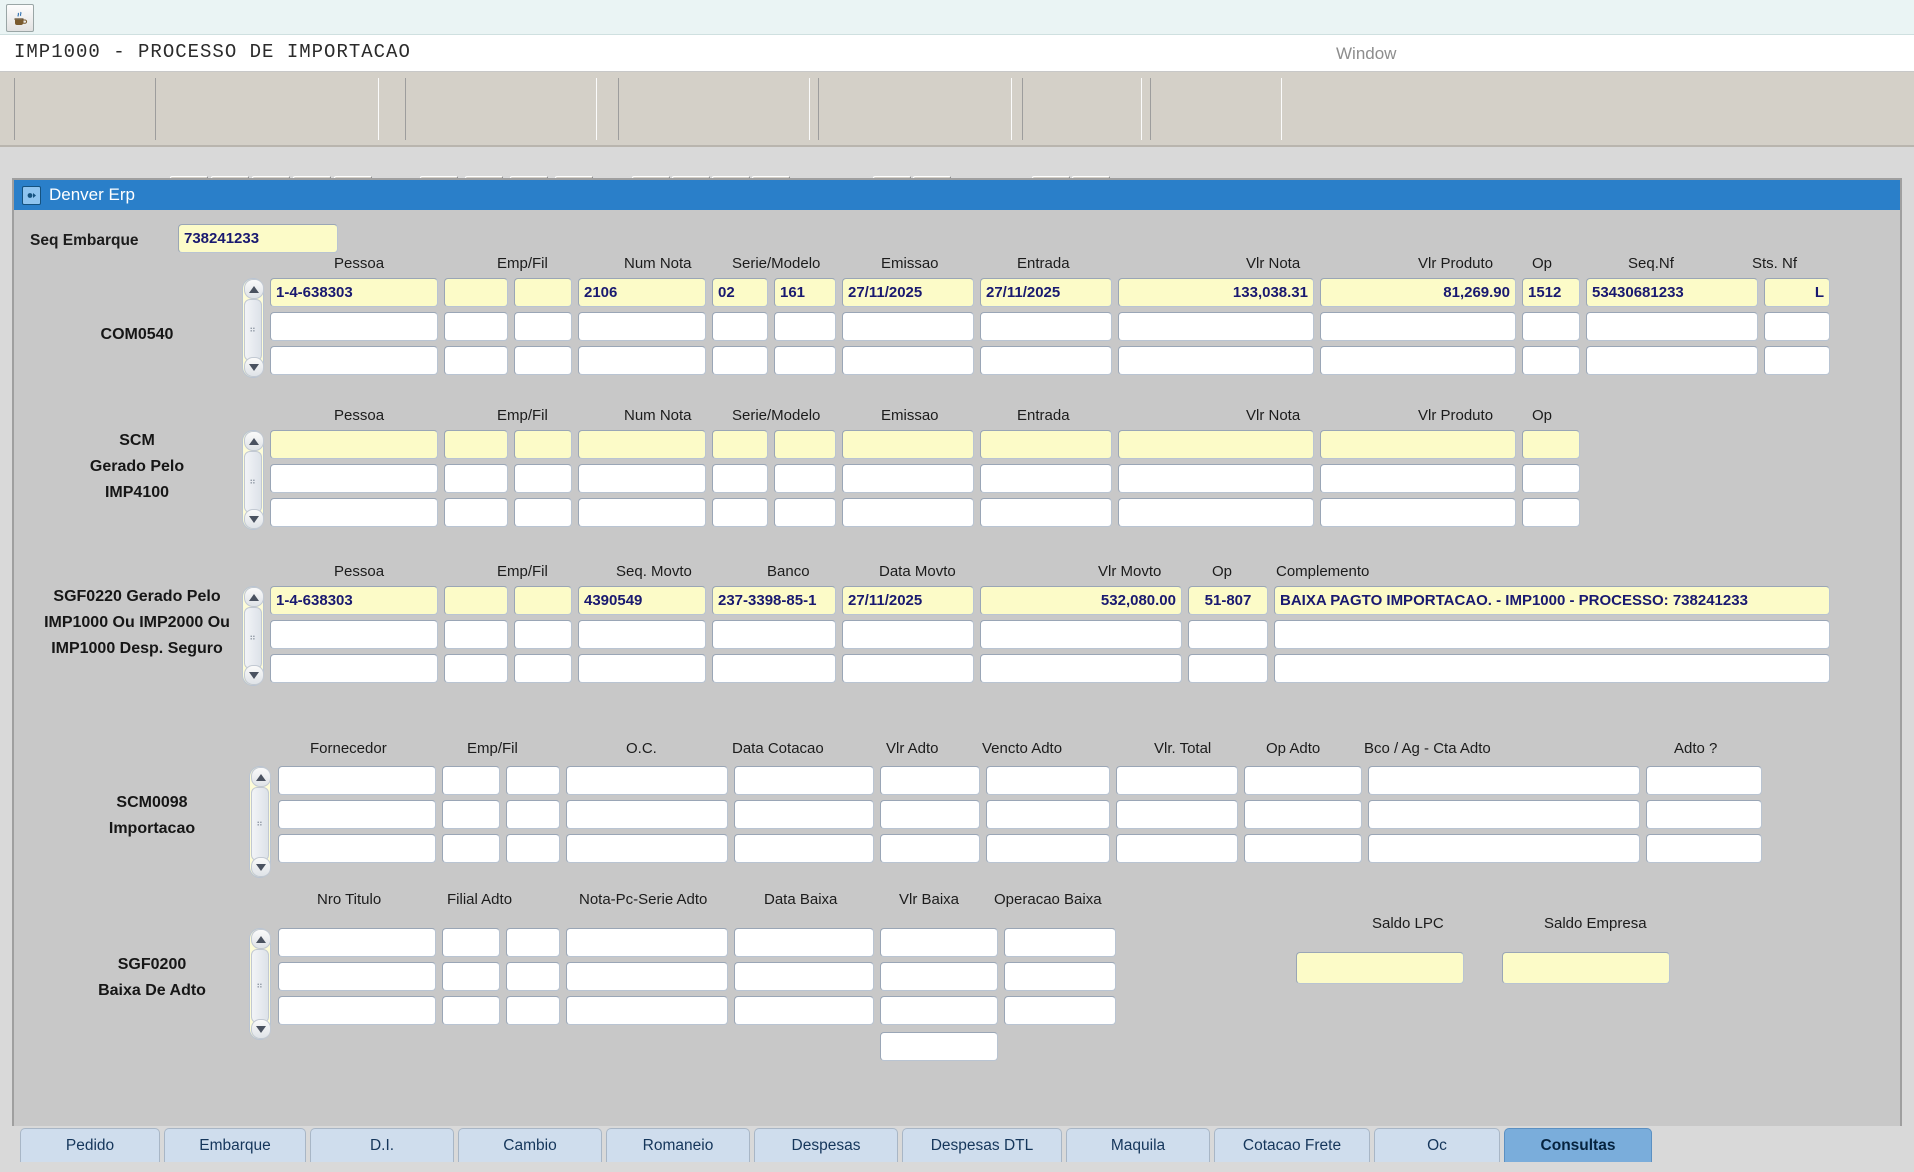 Image resolution: width=1914 pixels, height=1172 pixels. Describe the element at coordinates (258, 238) in the screenshot. I see `seq-embarque-input: 738241233` at that location.